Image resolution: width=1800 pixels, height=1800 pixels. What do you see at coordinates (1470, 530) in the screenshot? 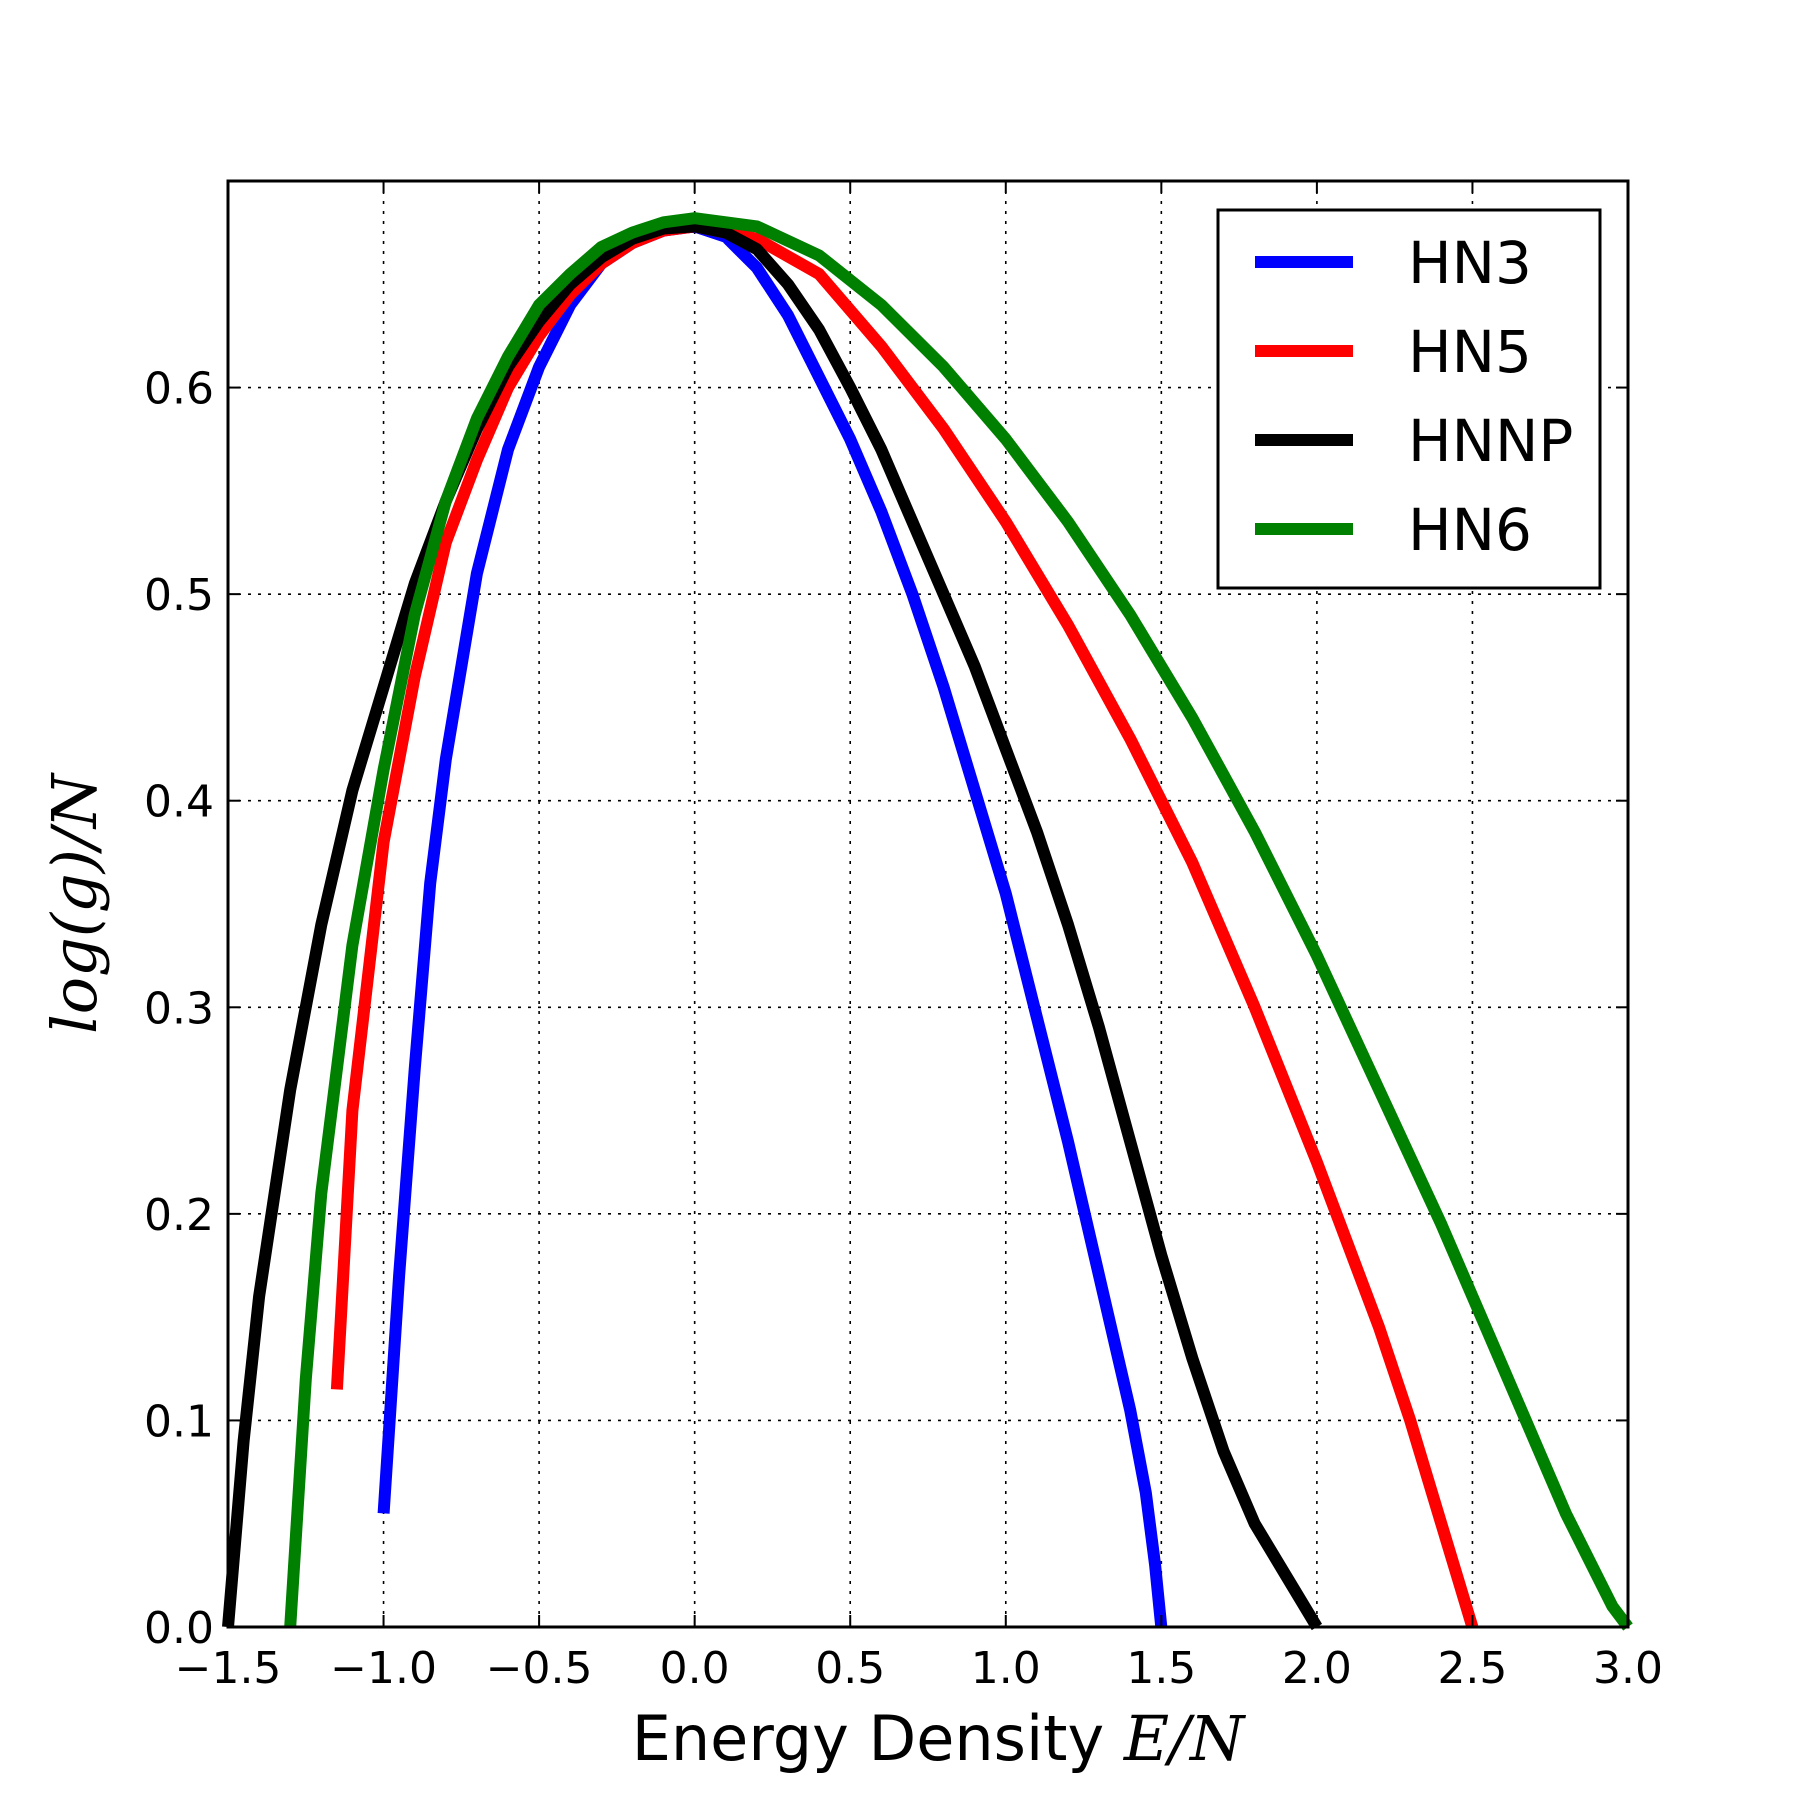
I see `legend-label: HN6` at bounding box center [1470, 530].